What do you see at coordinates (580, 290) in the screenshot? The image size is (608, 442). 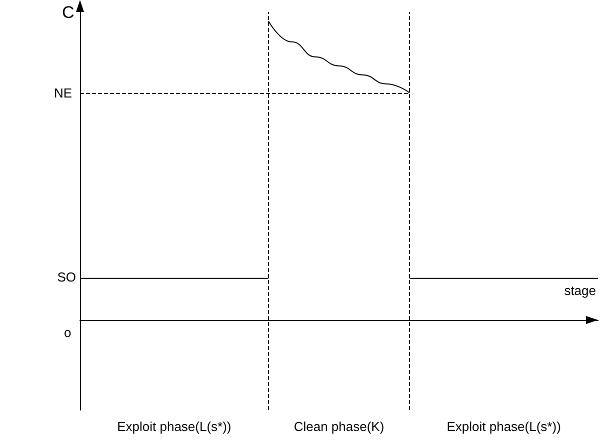 I see `x-axis-title: stage` at bounding box center [580, 290].